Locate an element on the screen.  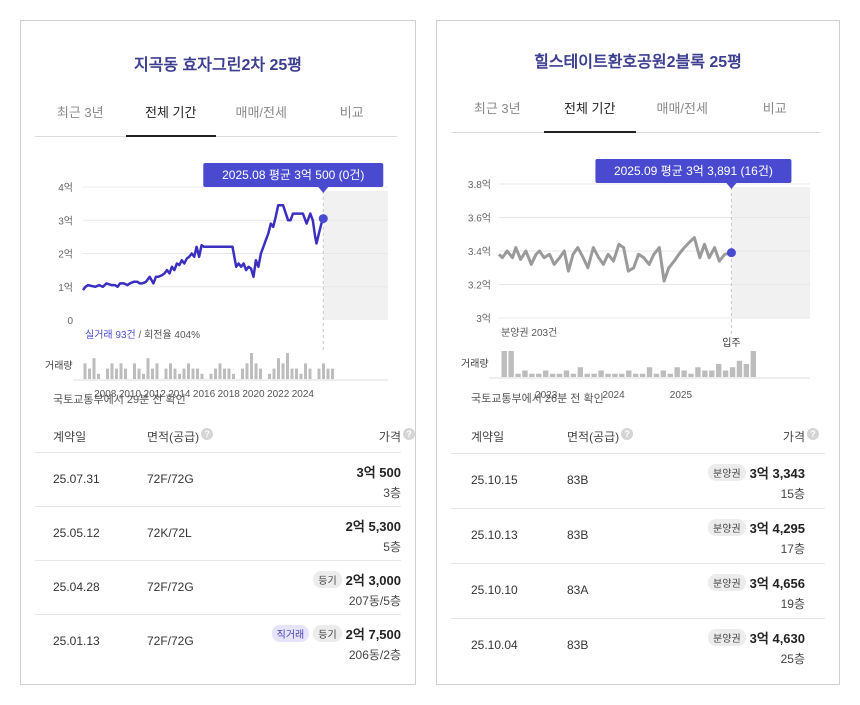
price-cell: 등기 2억 3,000 is located at coordinates (357, 579).